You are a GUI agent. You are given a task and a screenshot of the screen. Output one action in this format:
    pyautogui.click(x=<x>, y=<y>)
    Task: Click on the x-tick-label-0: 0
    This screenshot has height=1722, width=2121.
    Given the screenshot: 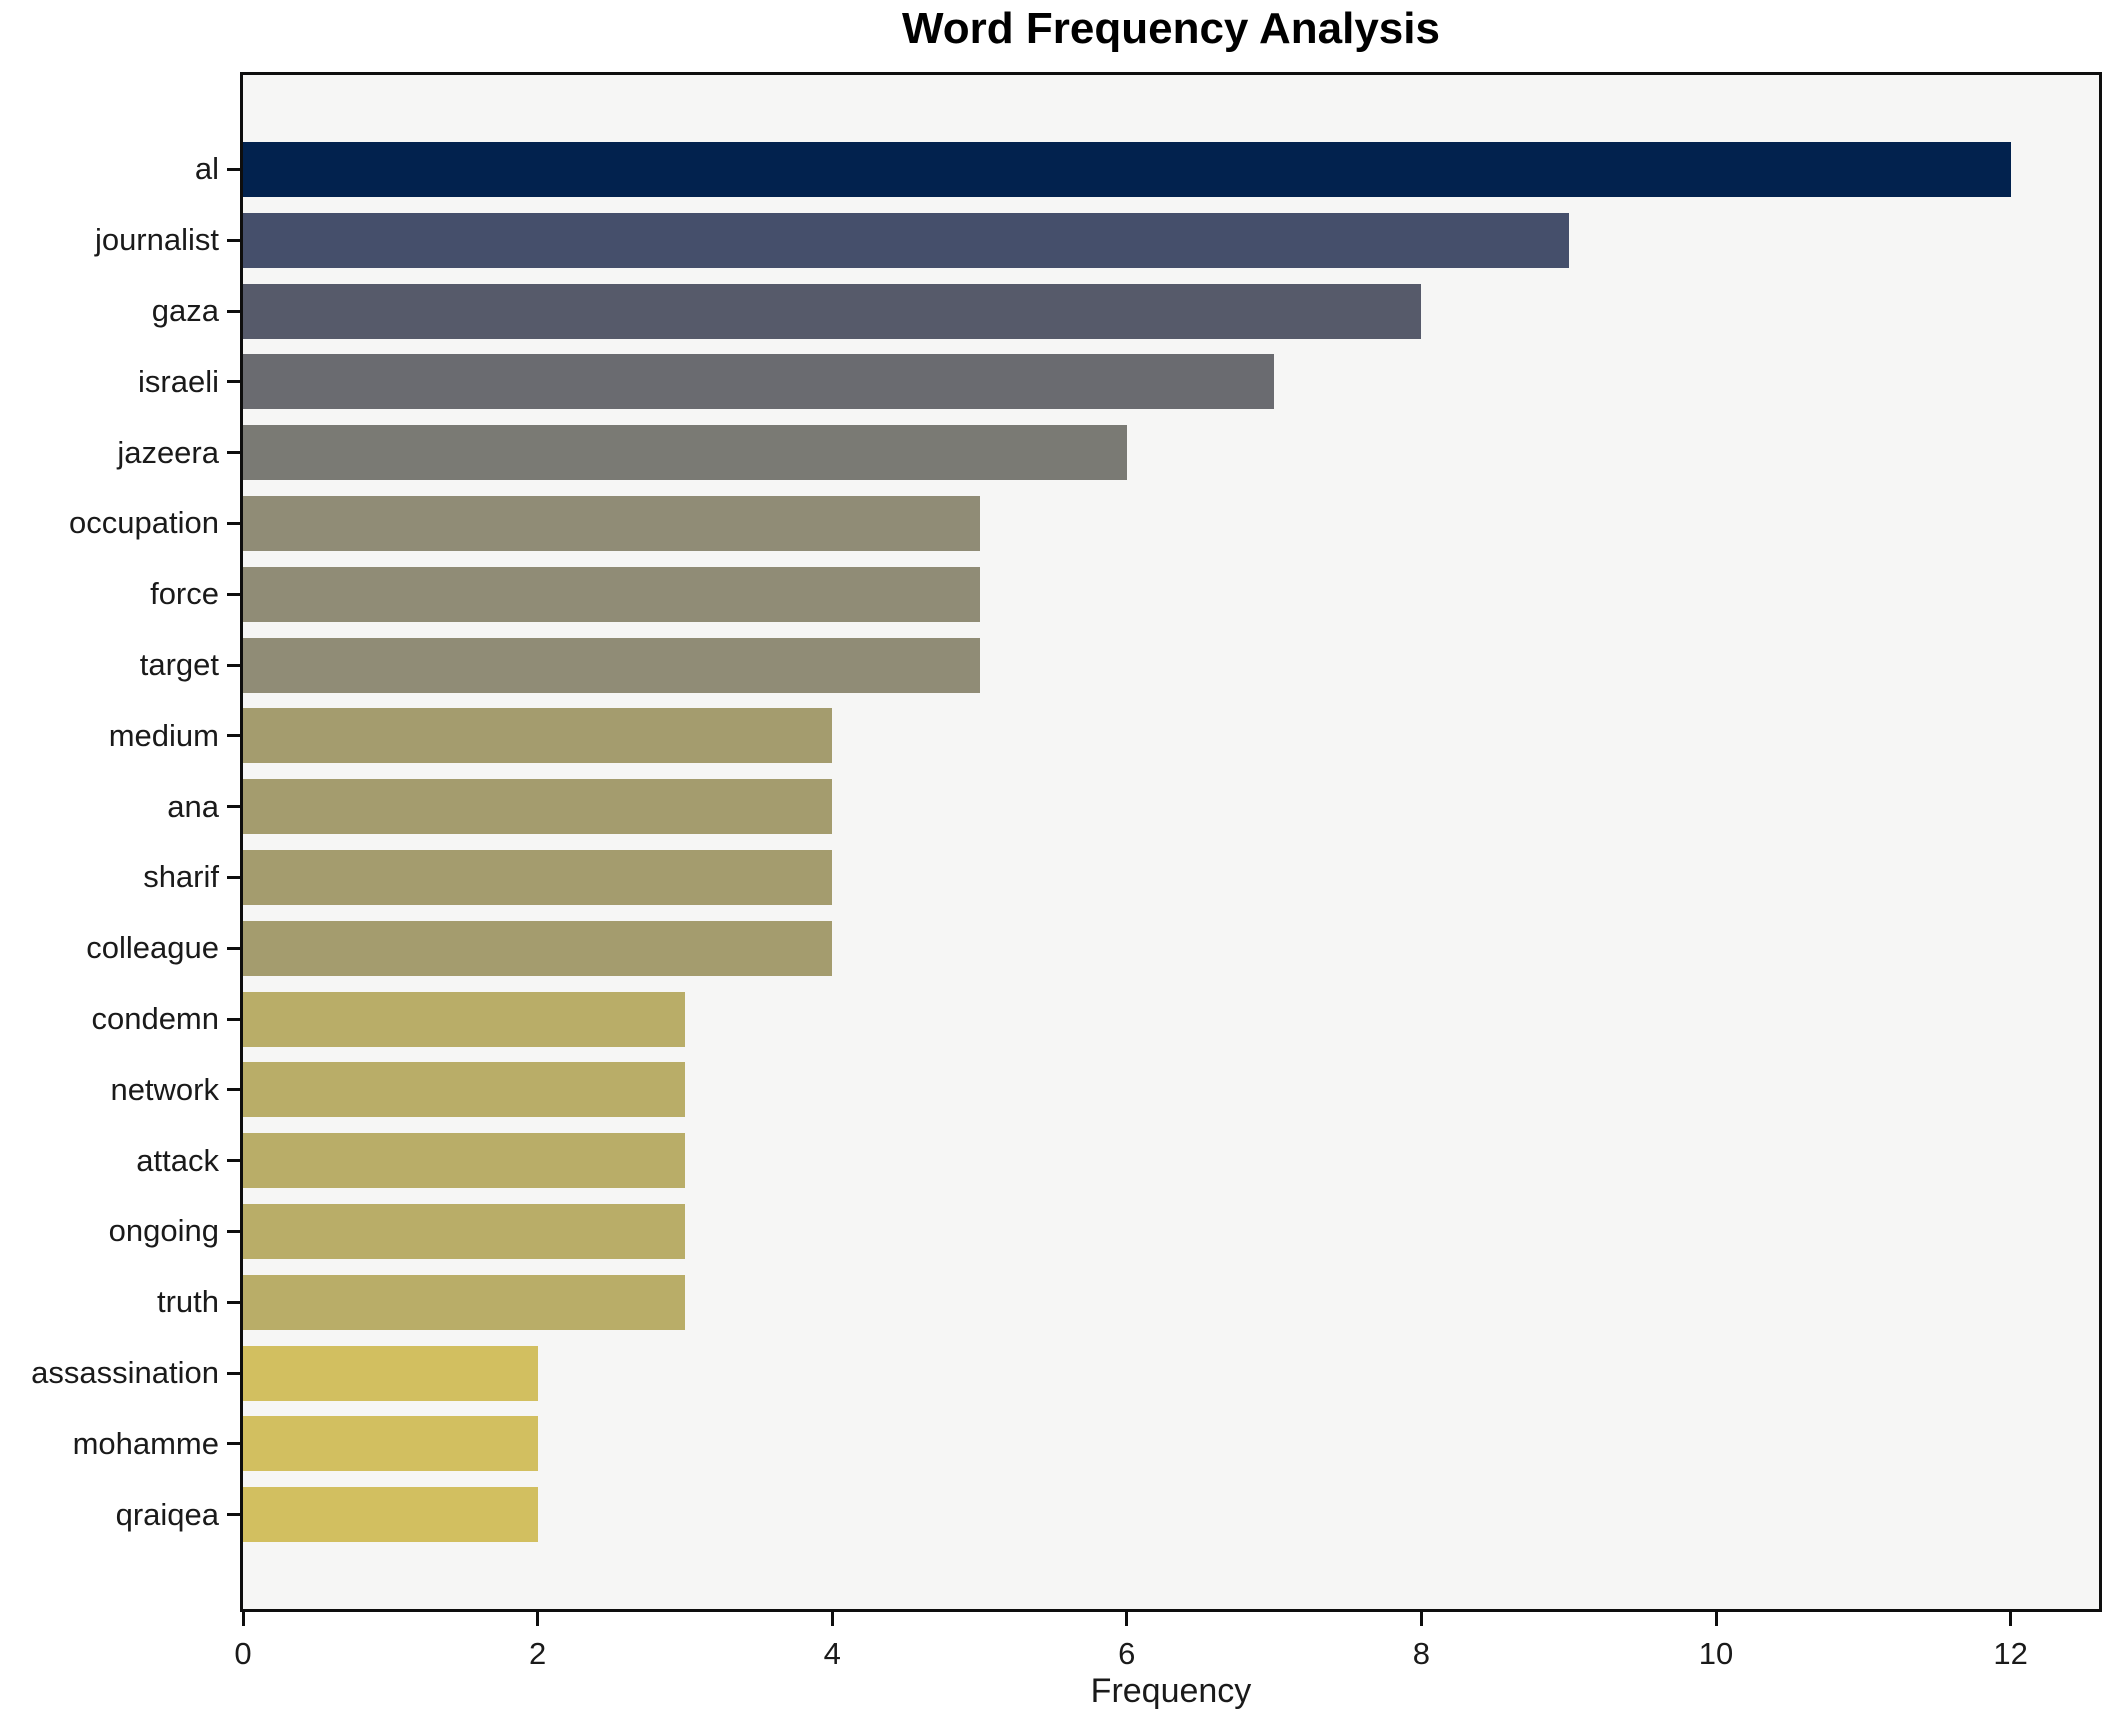 What is the action you would take?
    pyautogui.click(x=243, y=1653)
    